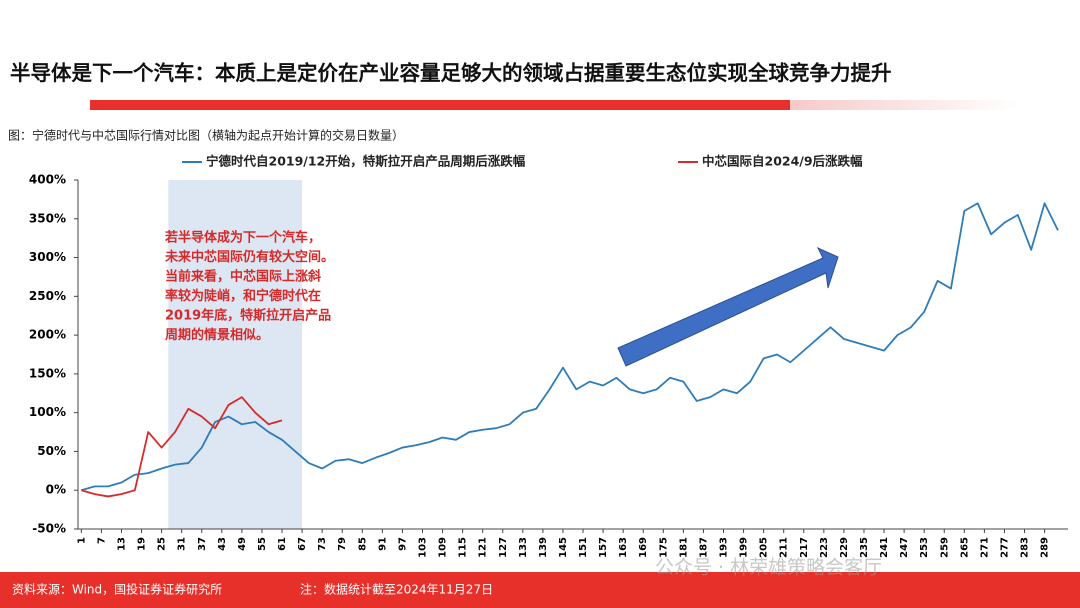  I want to click on x-tick-label: 145, so click(563, 547).